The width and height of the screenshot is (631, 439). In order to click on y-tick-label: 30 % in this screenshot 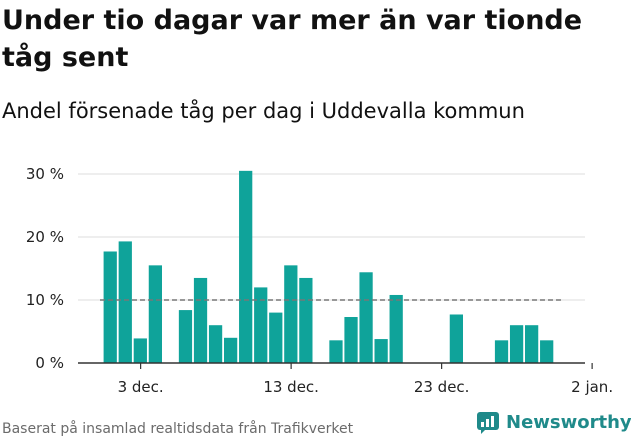, I will do `click(45, 174)`.